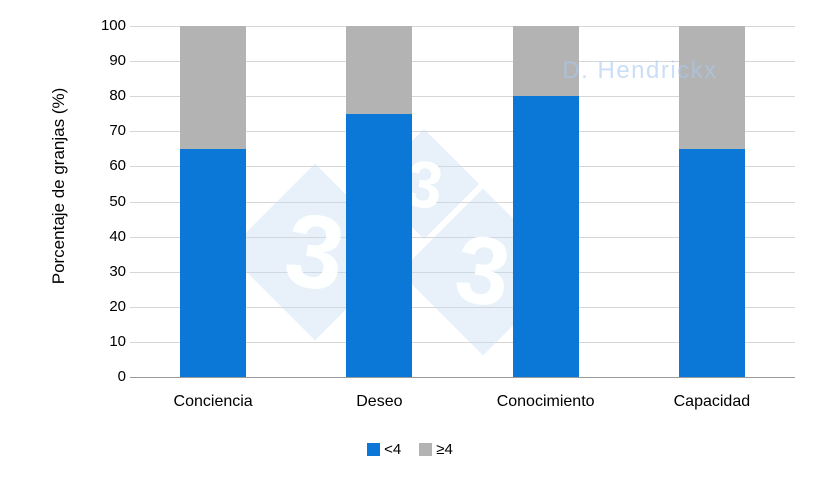  Describe the element at coordinates (117, 341) in the screenshot. I see `y-tick-label: 10` at that location.